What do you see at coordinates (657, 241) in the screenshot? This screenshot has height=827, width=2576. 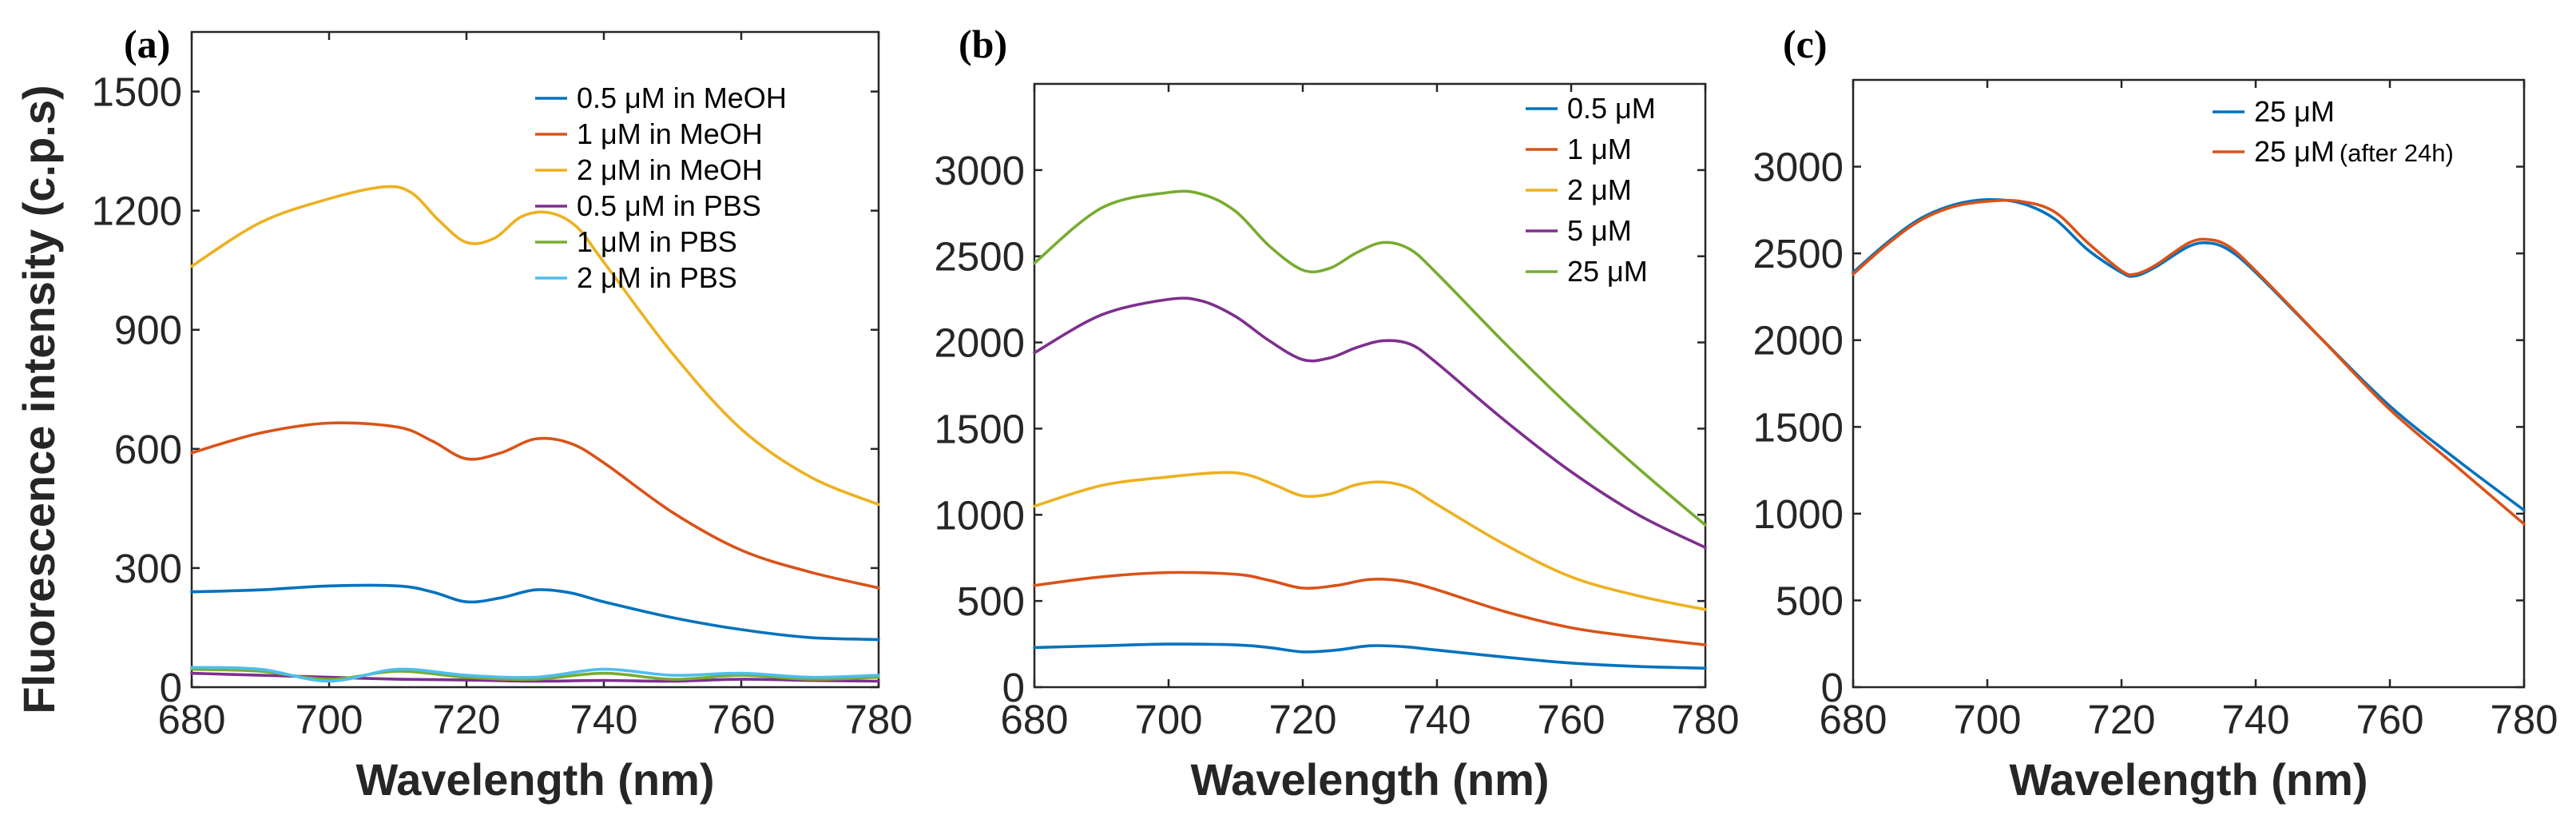 I see `legend-entry: 1 μM in PBS` at bounding box center [657, 241].